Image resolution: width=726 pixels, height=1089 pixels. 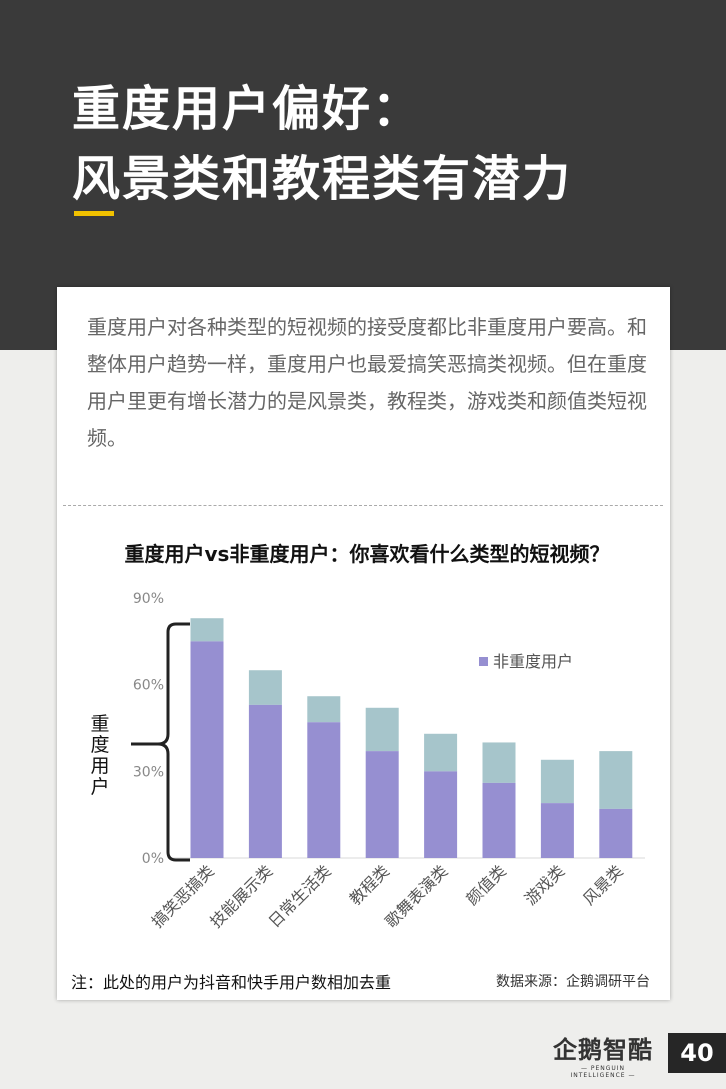 What do you see at coordinates (99, 787) in the screenshot?
I see `brace-label-char: 户` at bounding box center [99, 787].